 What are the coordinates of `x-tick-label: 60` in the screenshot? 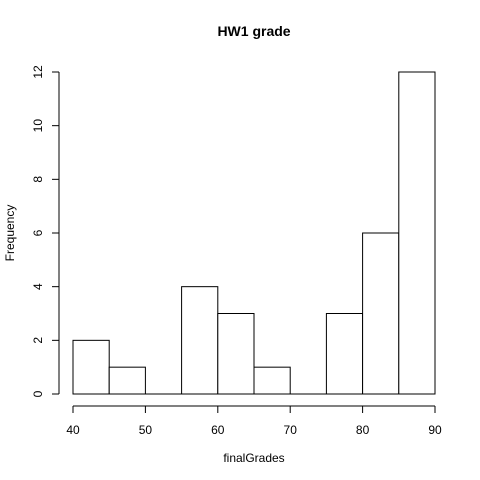 It's located at (218, 430).